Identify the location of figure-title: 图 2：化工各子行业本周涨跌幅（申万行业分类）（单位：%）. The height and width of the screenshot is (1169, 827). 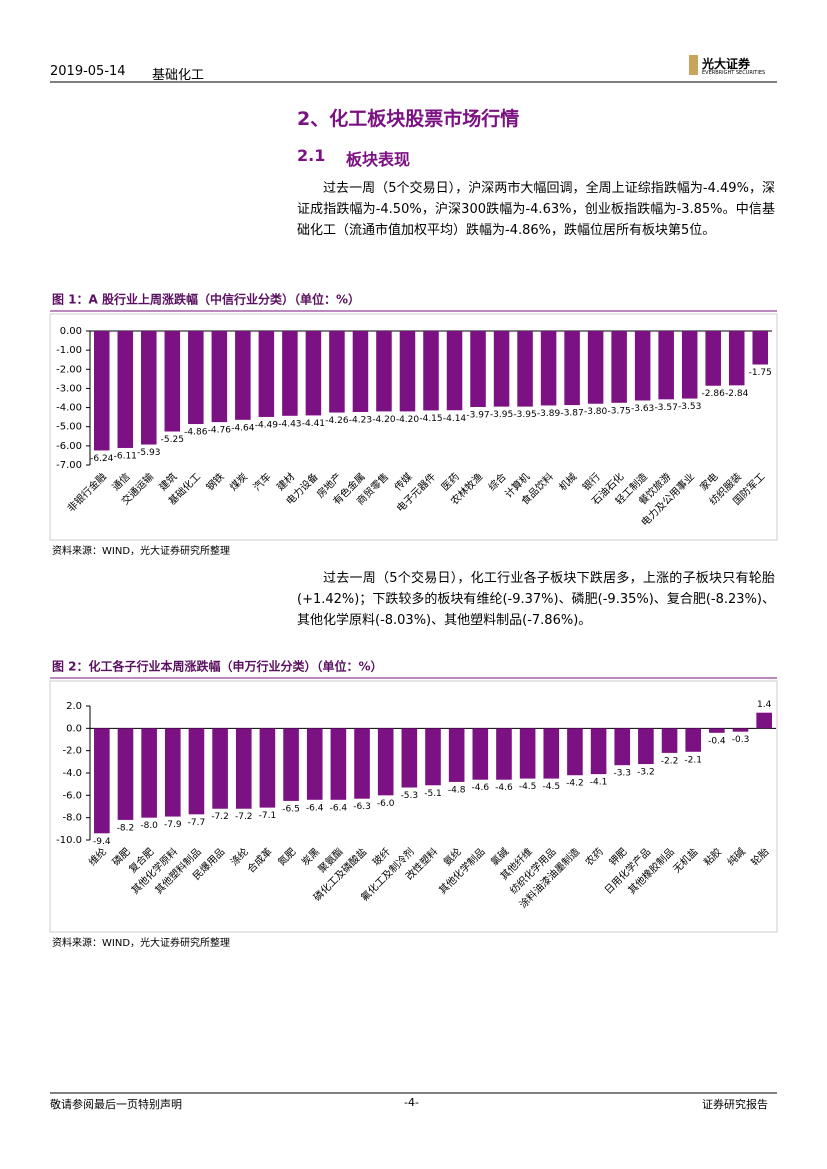
(217, 666).